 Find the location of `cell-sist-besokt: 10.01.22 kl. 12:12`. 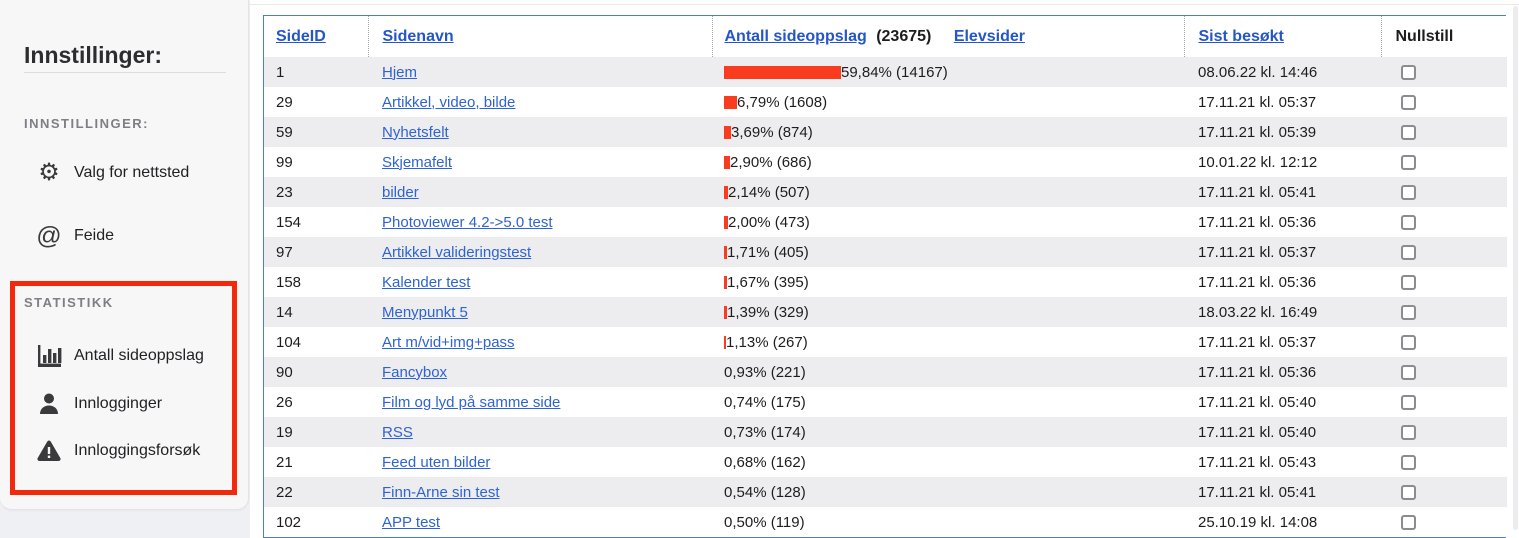

cell-sist-besokt: 10.01.22 kl. 12:12 is located at coordinates (1258, 162).